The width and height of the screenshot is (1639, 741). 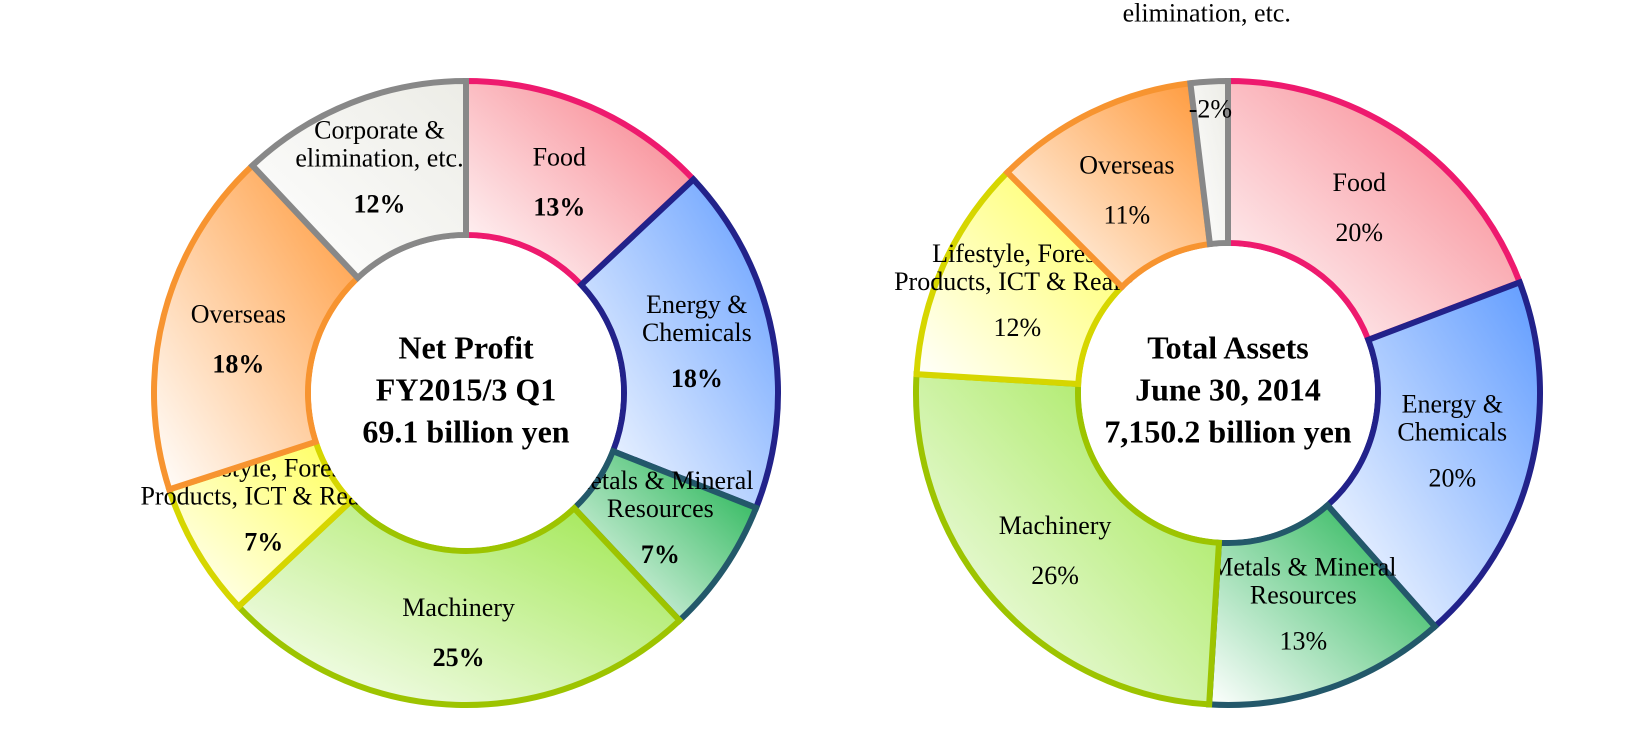 What do you see at coordinates (1228, 347) in the screenshot?
I see `center-text: Total Assets` at bounding box center [1228, 347].